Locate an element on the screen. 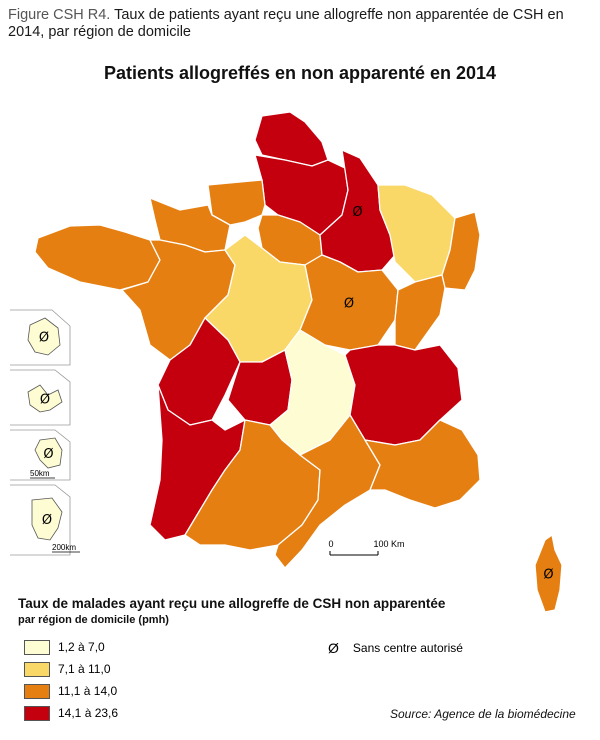  legend-class-2: 7,1 à 11,0 is located at coordinates (67, 669).